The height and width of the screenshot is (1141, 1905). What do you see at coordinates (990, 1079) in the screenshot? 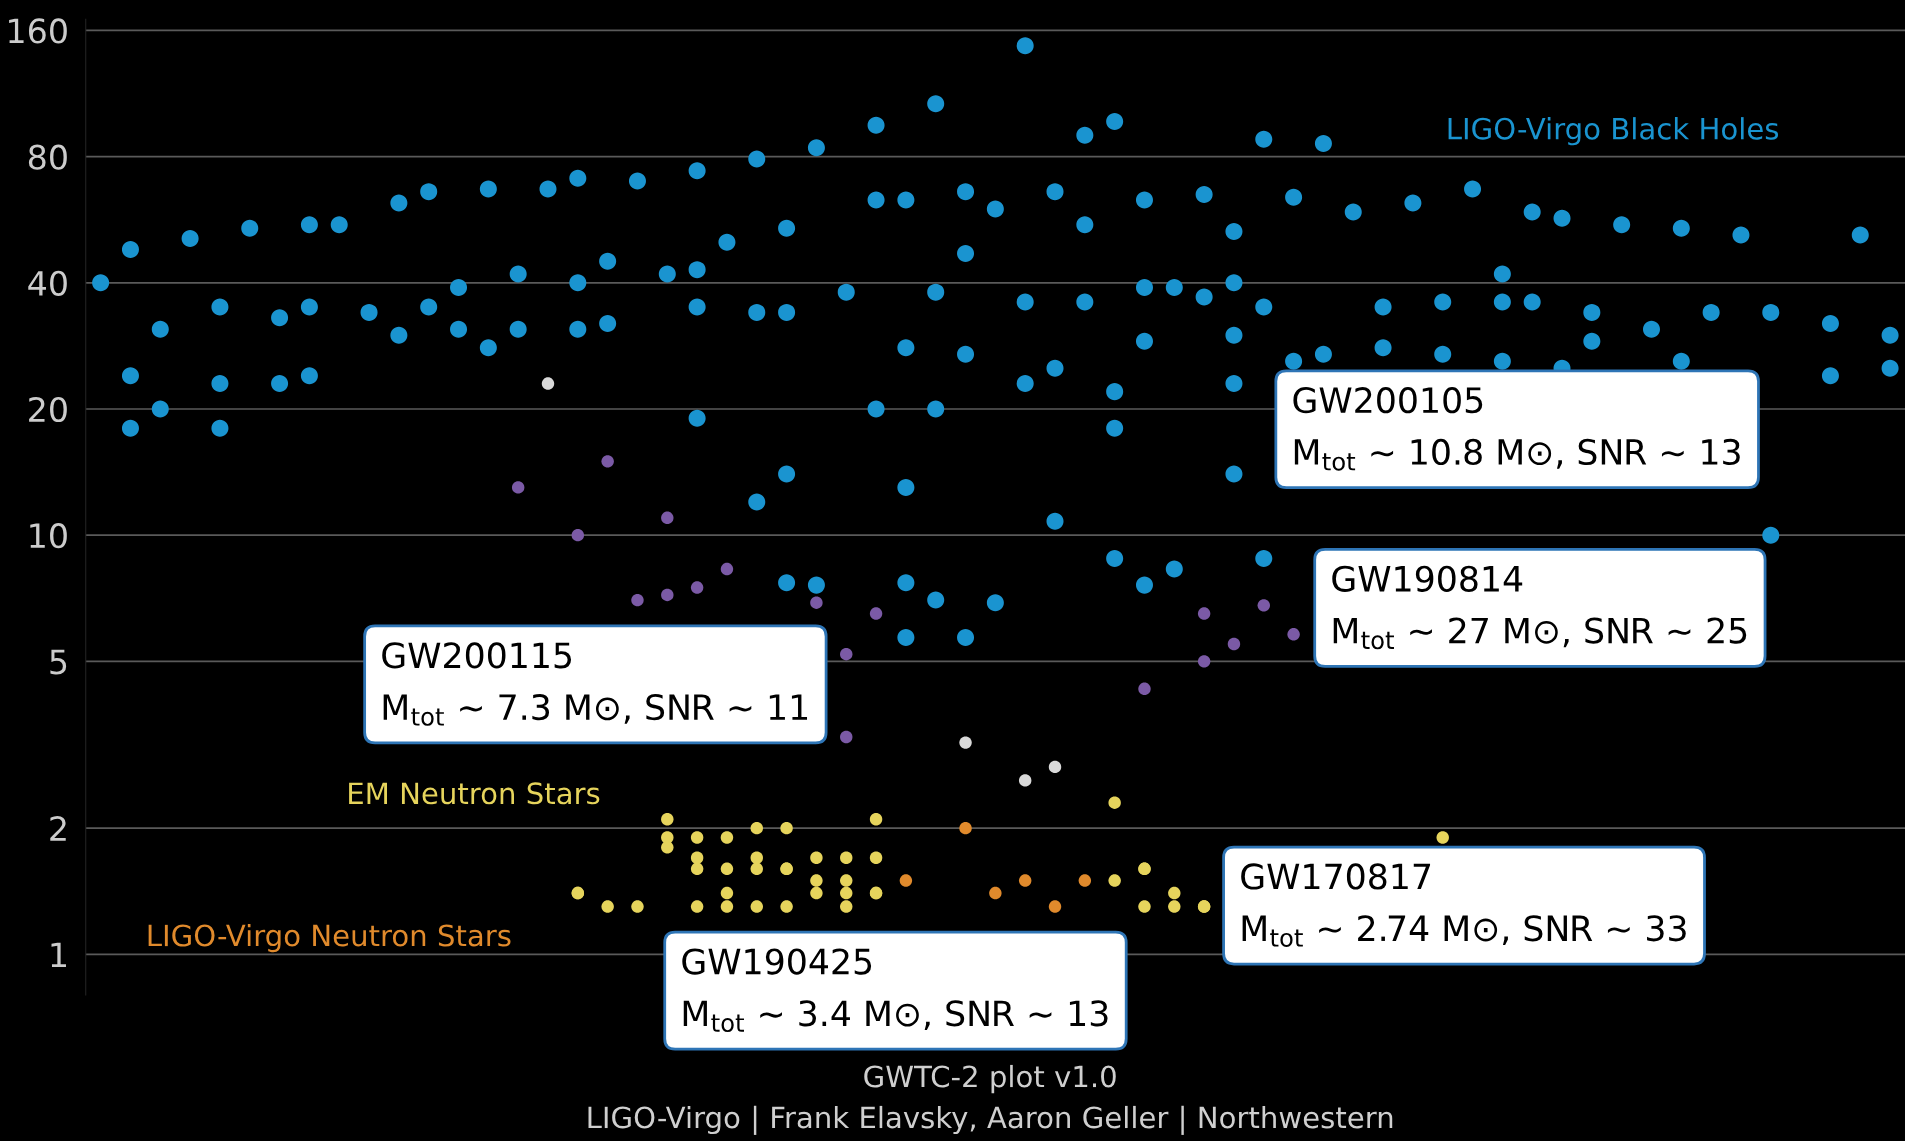
I see `text: GWTC-2 plot v1.0` at bounding box center [990, 1079].